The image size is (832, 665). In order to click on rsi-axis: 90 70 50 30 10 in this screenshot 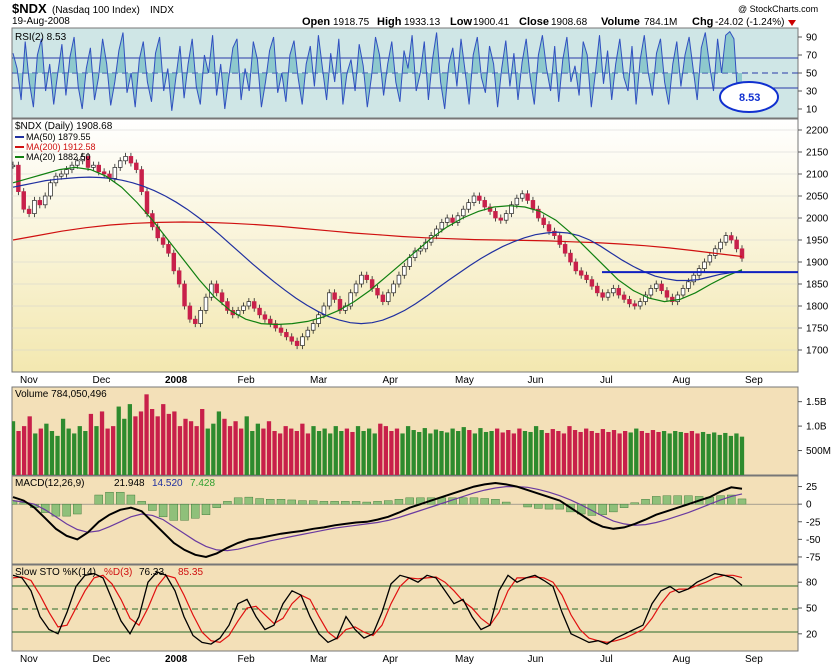, I will do `click(808, 74)`.